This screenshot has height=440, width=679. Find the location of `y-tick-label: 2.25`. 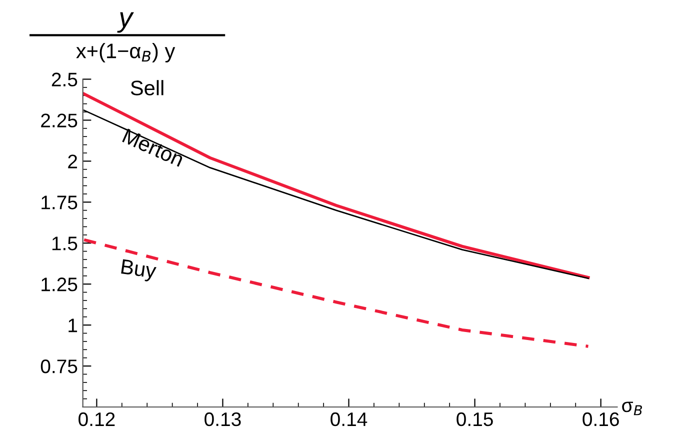

y-tick-label: 2.25 is located at coordinates (59, 121).